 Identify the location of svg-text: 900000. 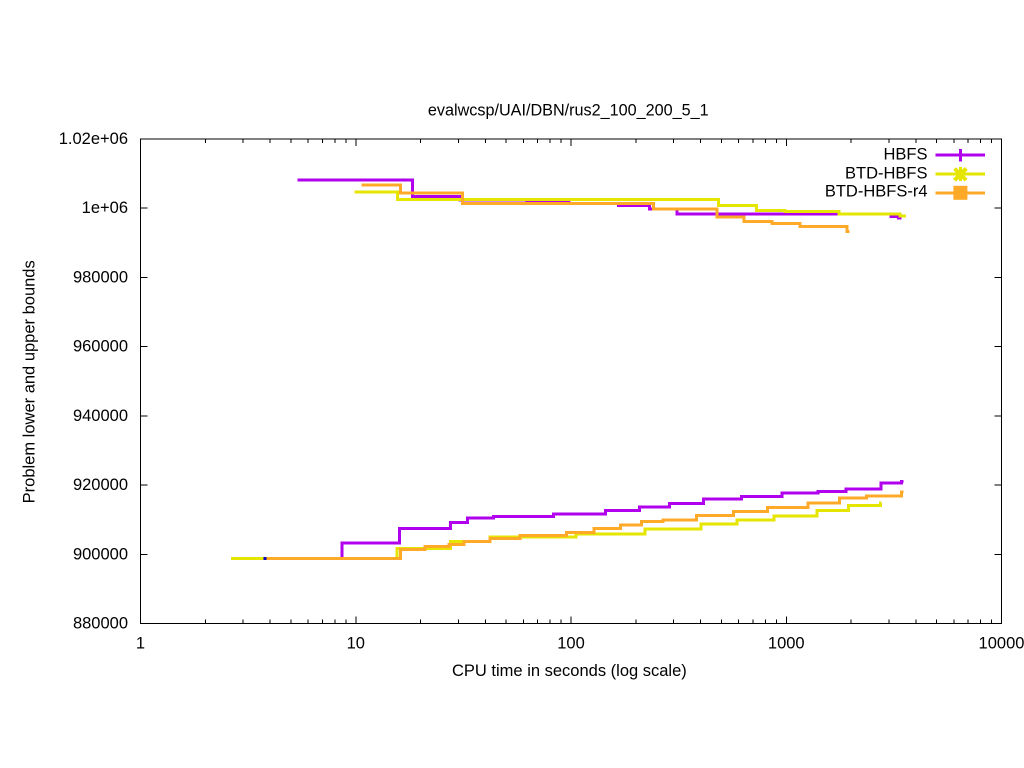
(100, 554).